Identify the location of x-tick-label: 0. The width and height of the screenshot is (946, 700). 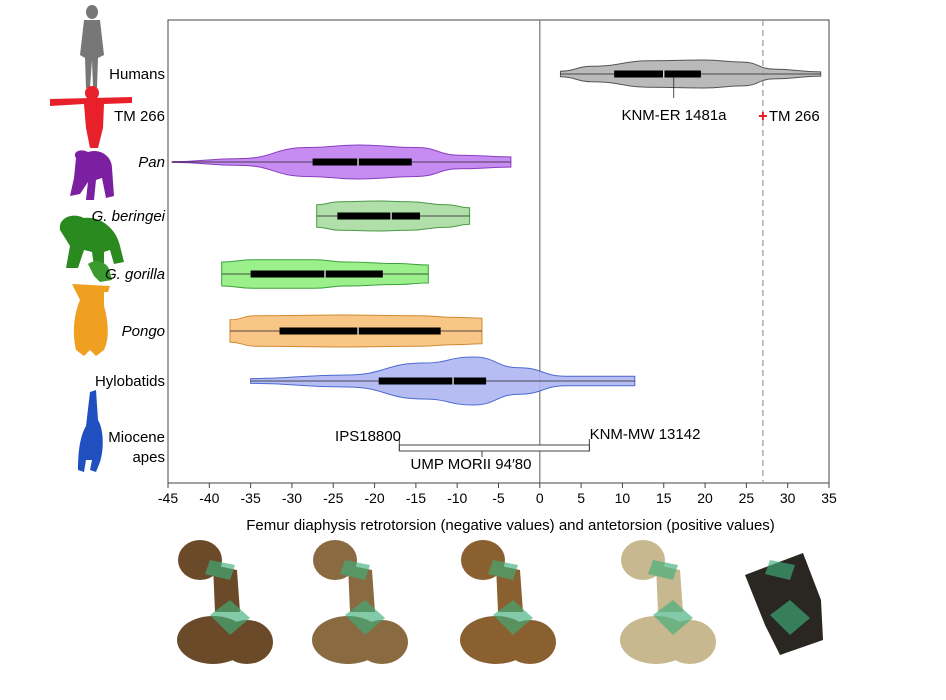
(540, 498).